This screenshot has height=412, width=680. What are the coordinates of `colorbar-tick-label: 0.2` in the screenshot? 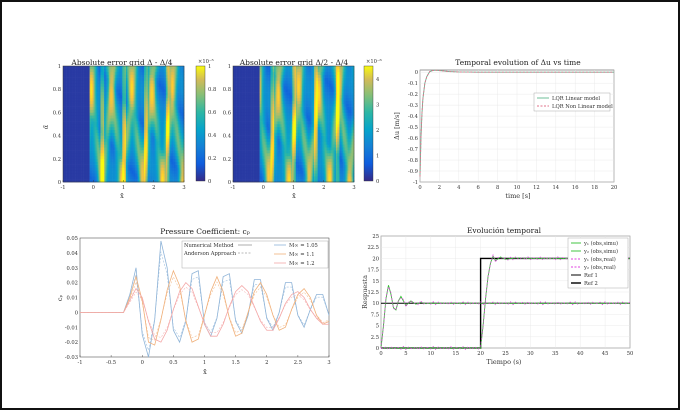 It's located at (212, 159).